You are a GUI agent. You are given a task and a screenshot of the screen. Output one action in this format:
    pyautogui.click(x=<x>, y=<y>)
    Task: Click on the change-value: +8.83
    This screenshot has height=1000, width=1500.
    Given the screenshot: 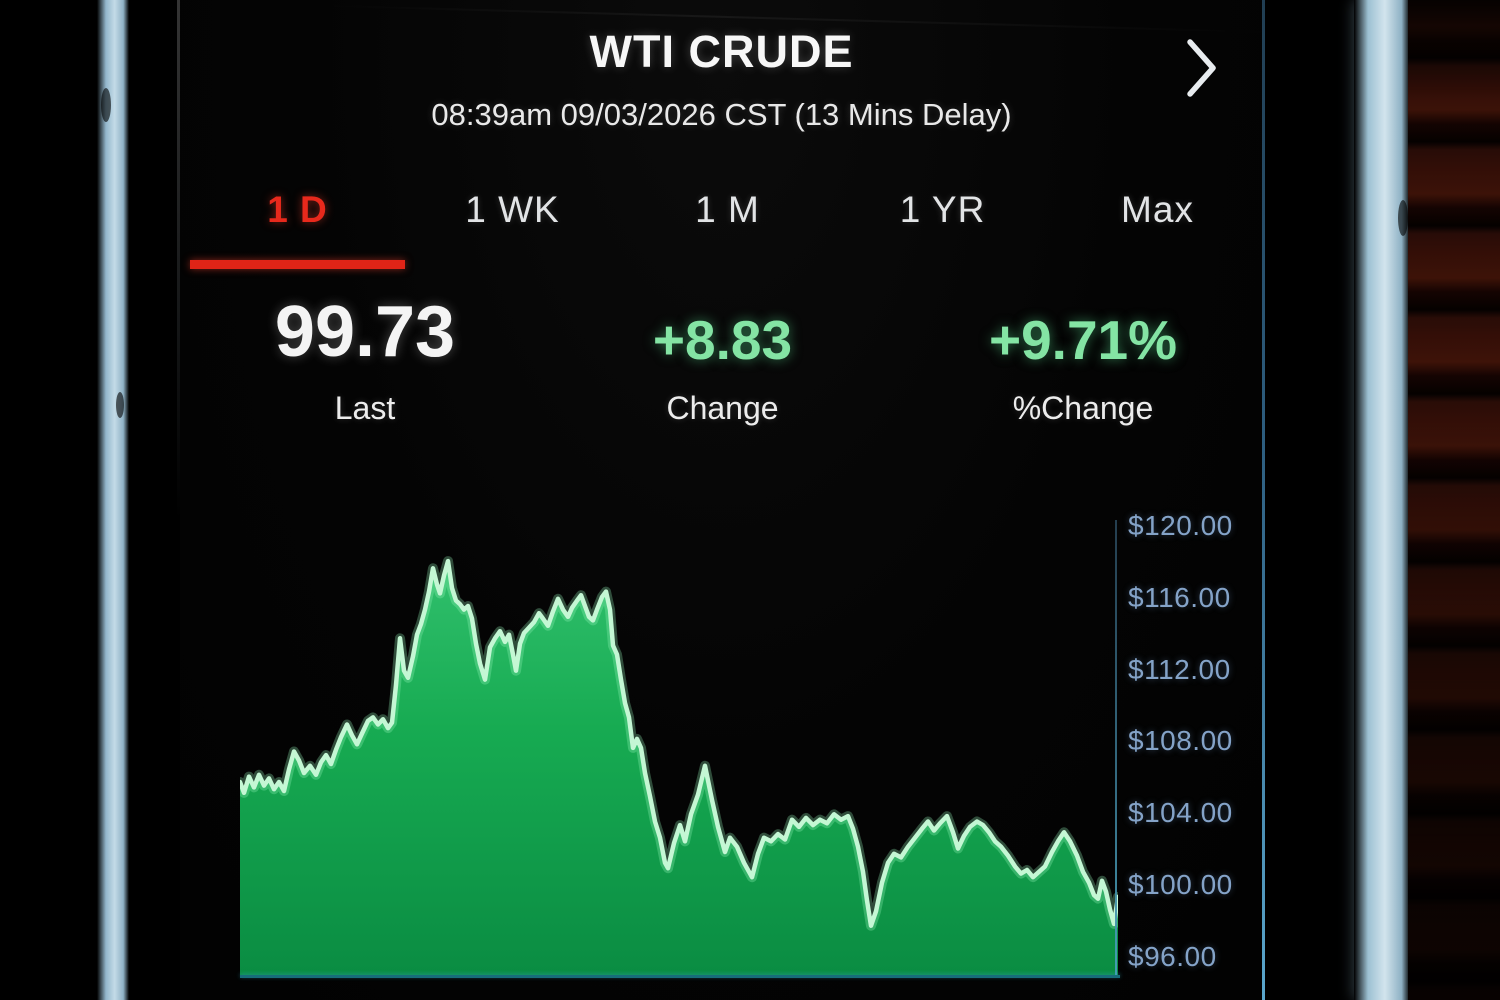 What is the action you would take?
    pyautogui.click(x=722, y=340)
    